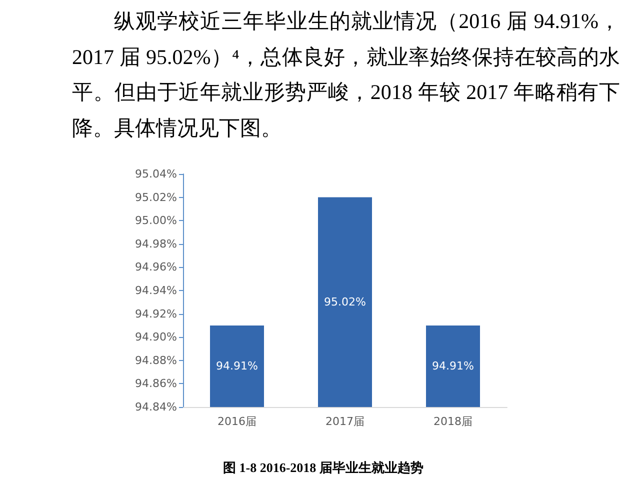 The image size is (641, 497). Describe the element at coordinates (156, 197) in the screenshot. I see `y-tick-label: 95.02%` at that location.